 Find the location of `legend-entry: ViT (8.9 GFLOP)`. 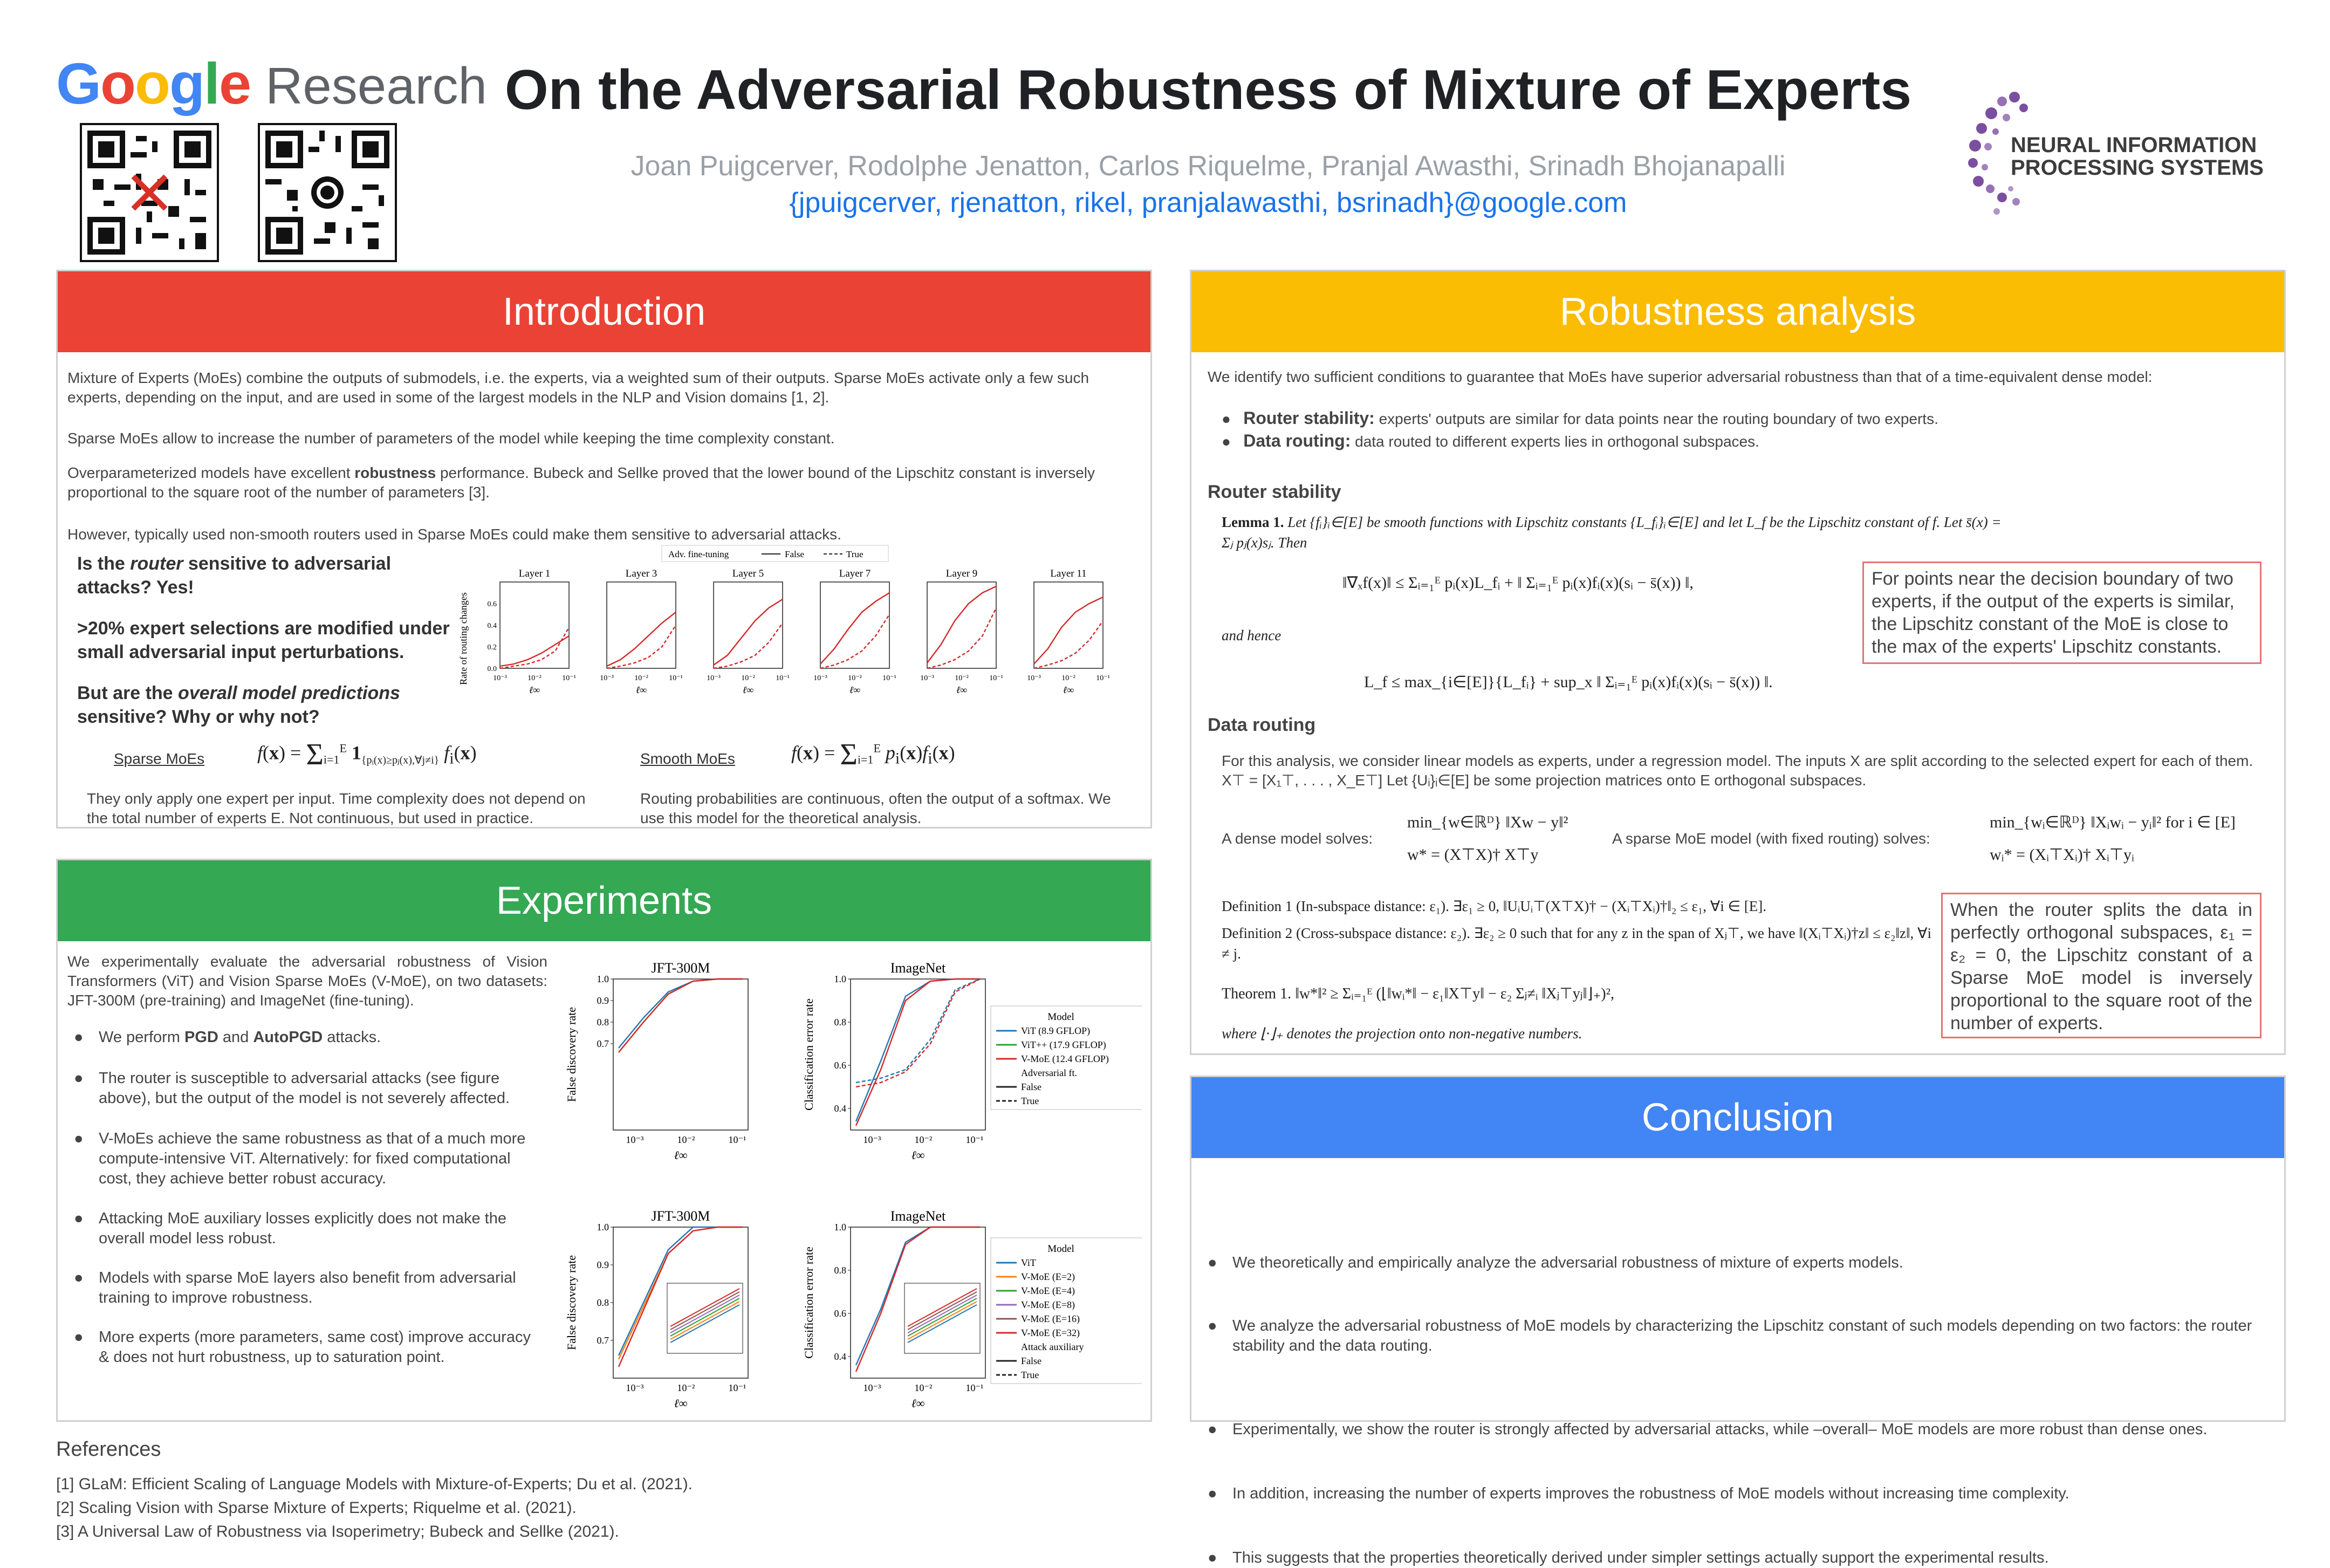

legend-entry: ViT (8.9 GFLOP) is located at coordinates (1055, 1031).